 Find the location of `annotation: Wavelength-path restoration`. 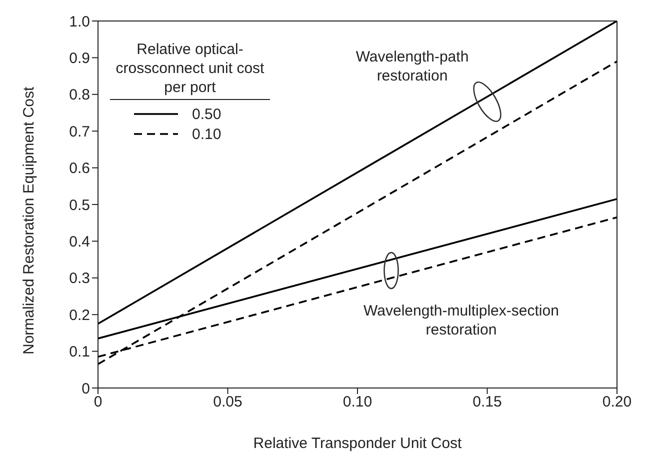

annotation: Wavelength-path restoration is located at coordinates (412, 66).